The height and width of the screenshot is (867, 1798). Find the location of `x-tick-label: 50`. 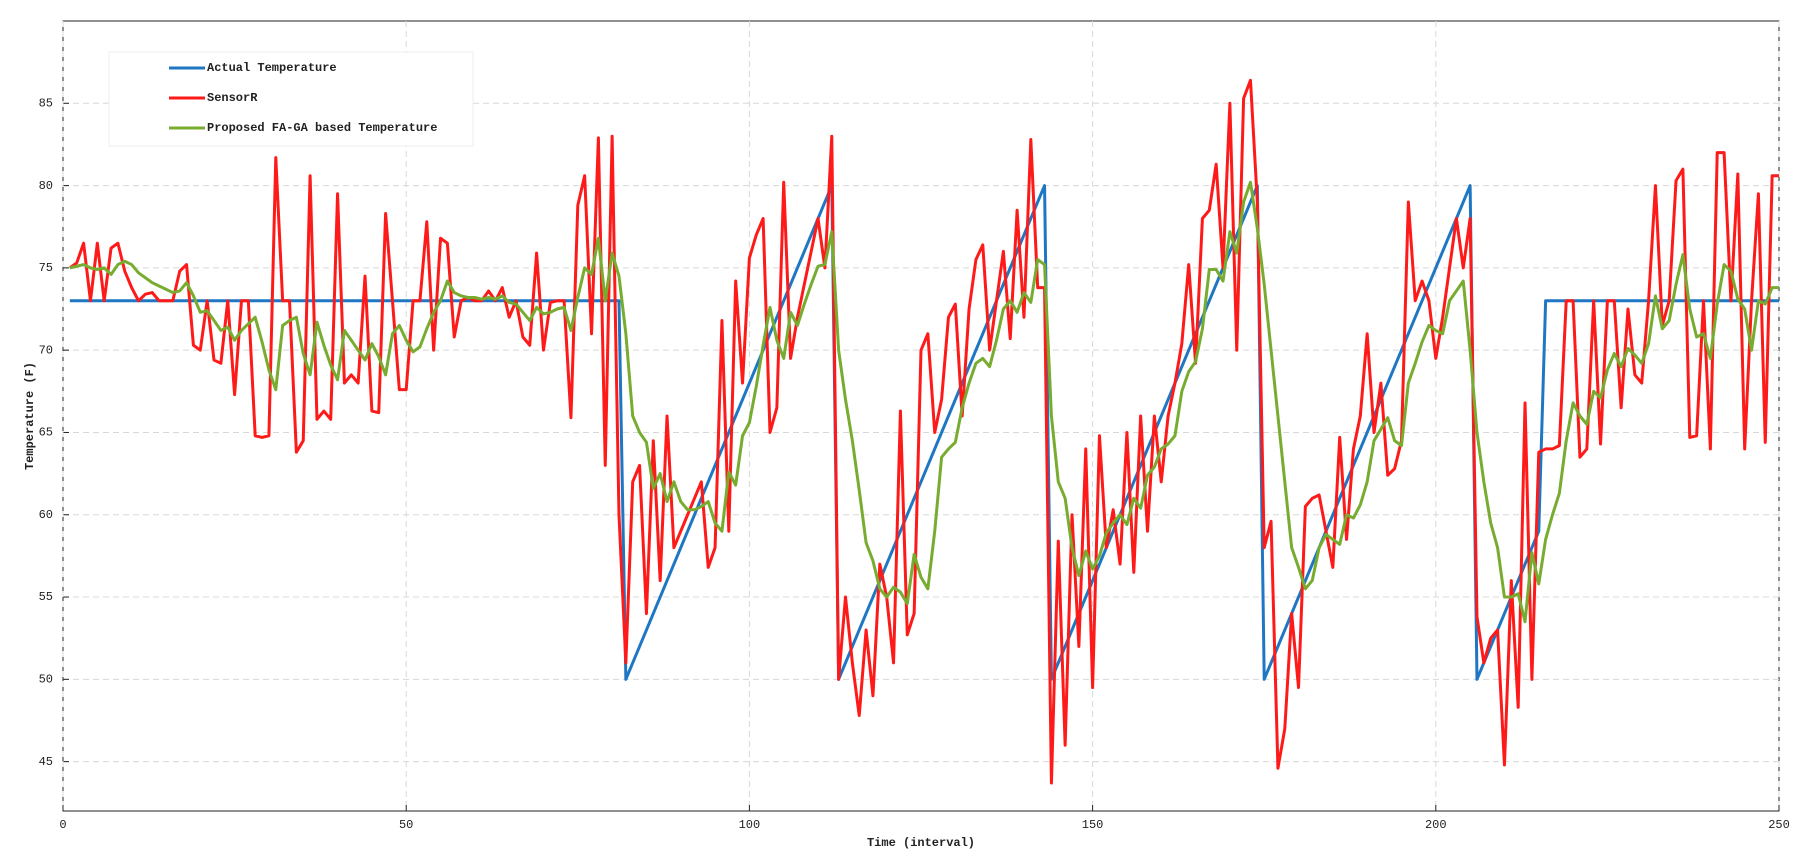

x-tick-label: 50 is located at coordinates (406, 825).